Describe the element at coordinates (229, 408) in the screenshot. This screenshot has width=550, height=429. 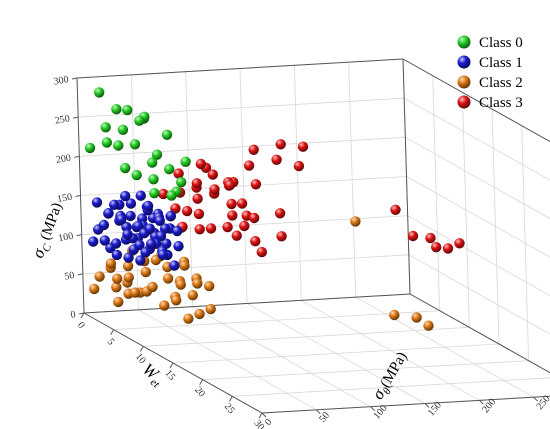
I see `x-tick-label: 25` at that location.